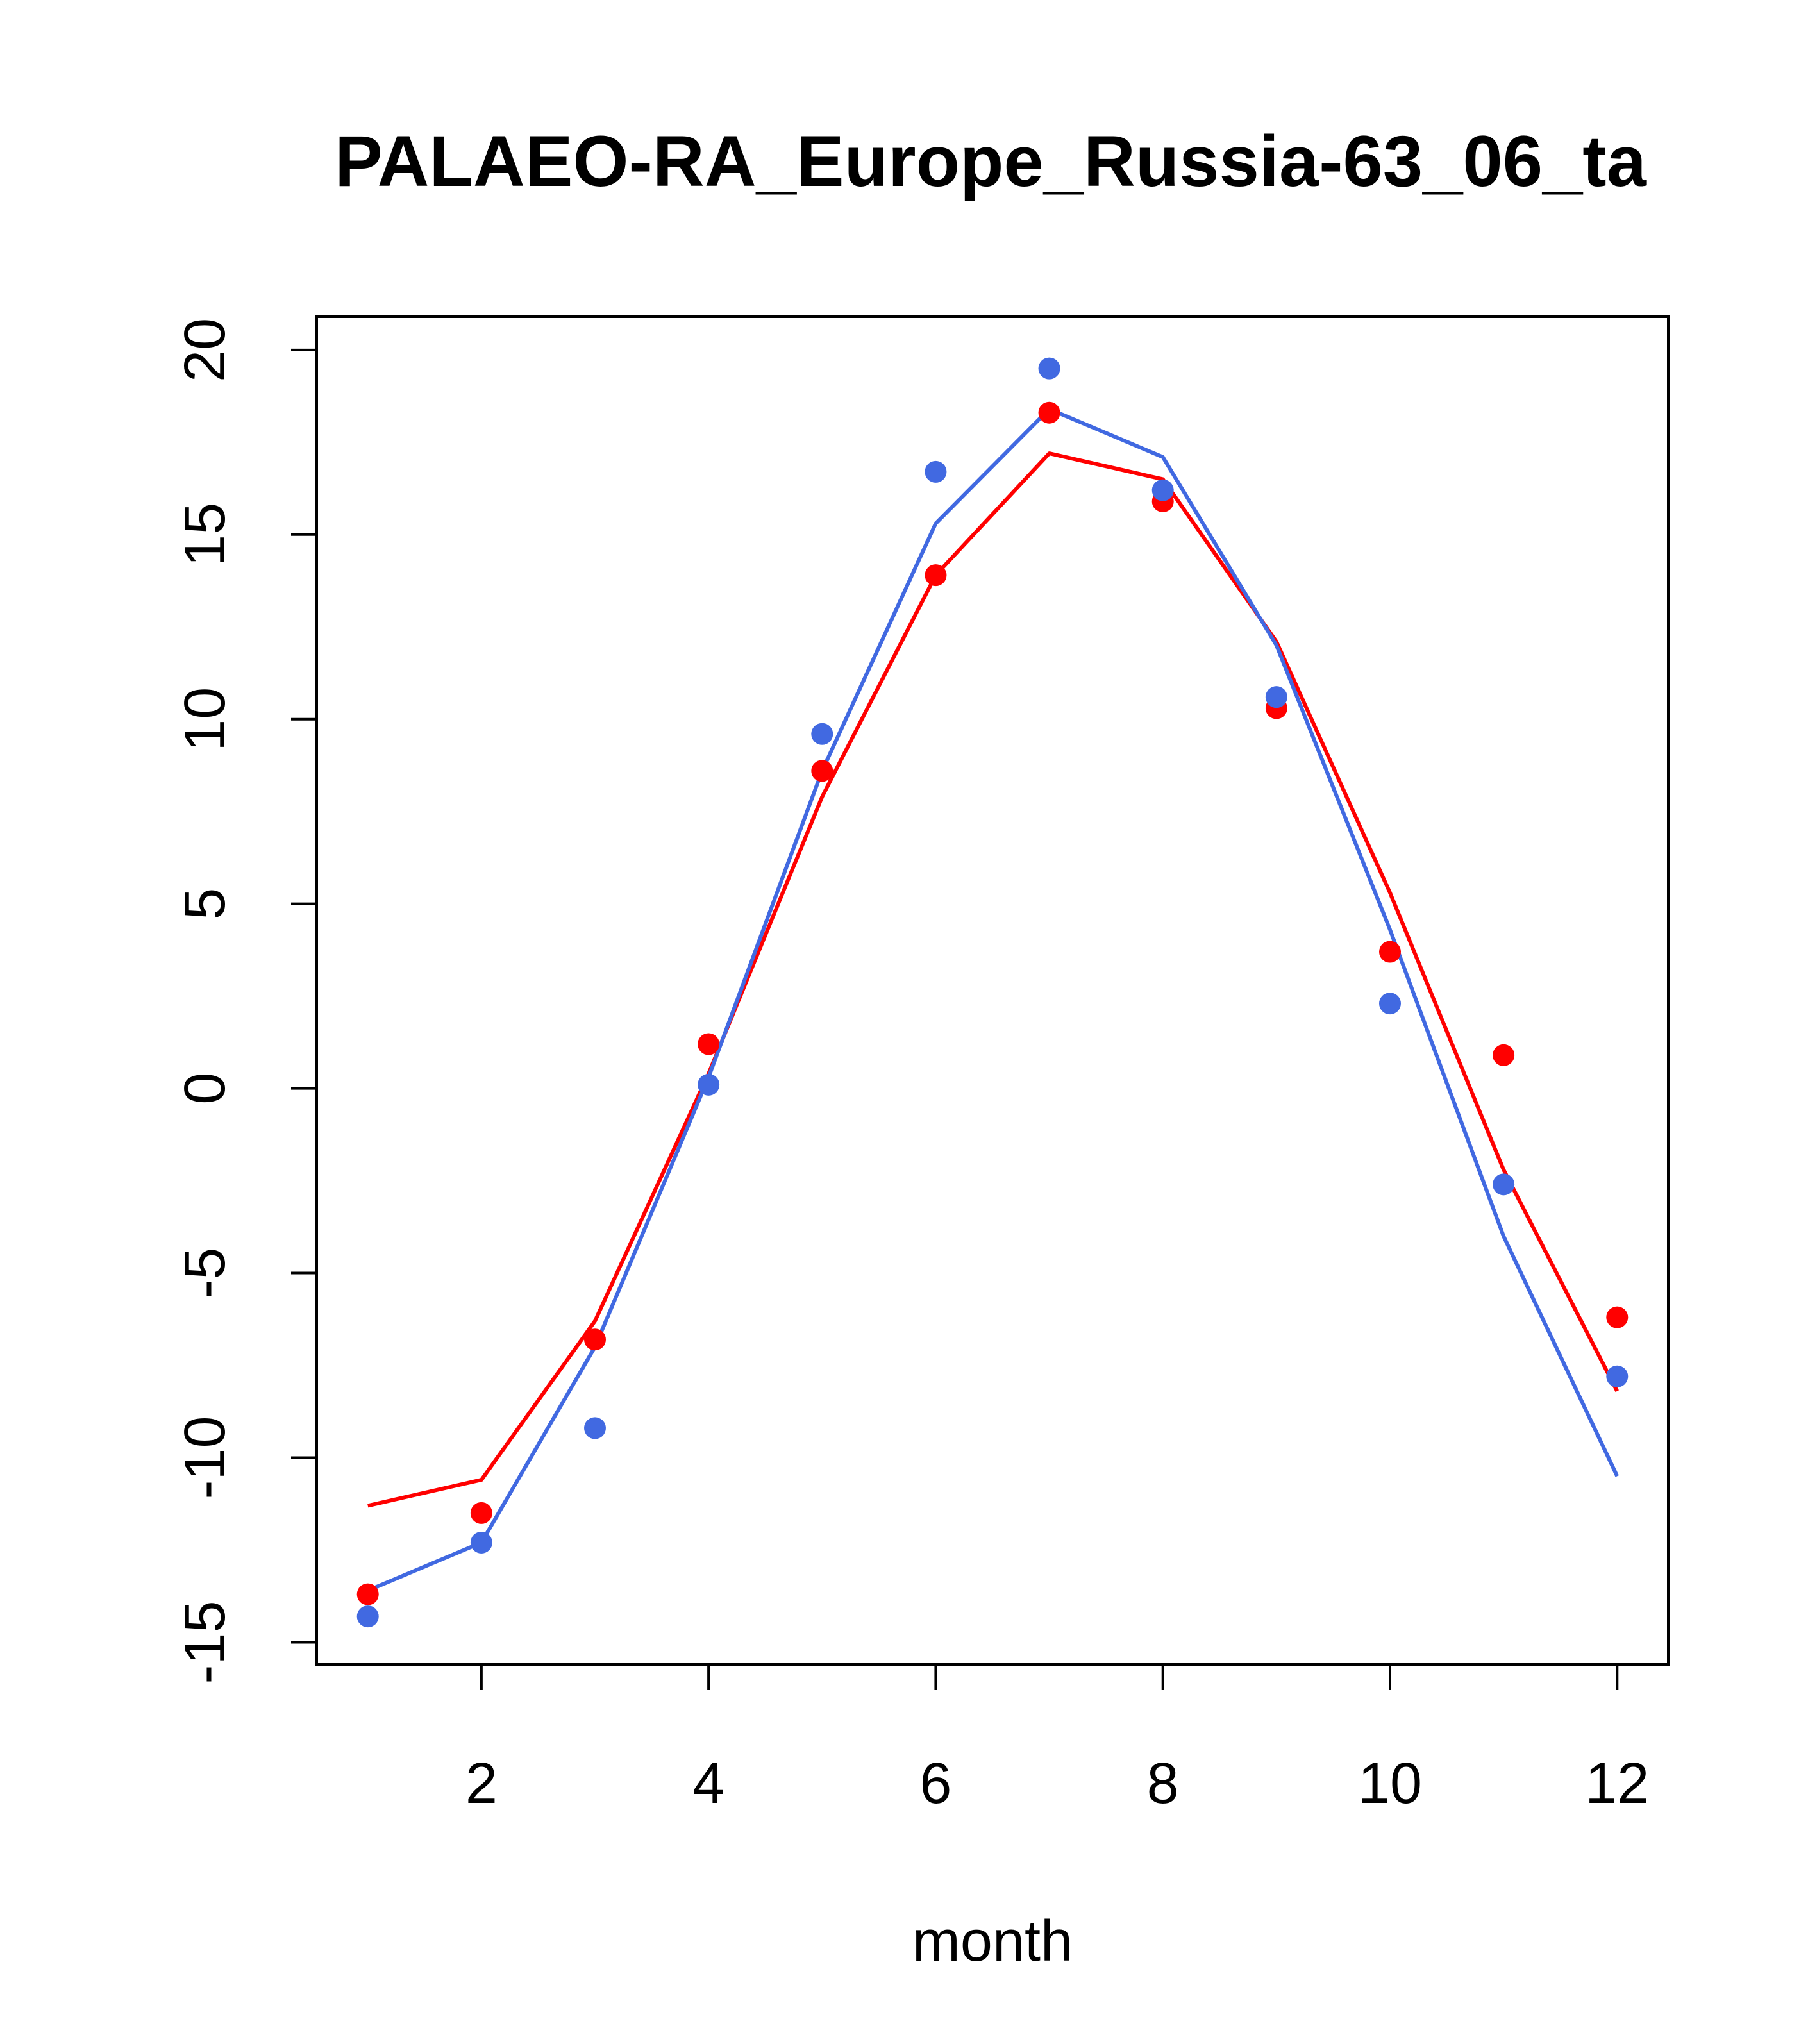 The height and width of the screenshot is (2044, 1817). What do you see at coordinates (246, 1001) in the screenshot?
I see `y-axis: -15 -10 -5 0 5 10 15 20` at bounding box center [246, 1001].